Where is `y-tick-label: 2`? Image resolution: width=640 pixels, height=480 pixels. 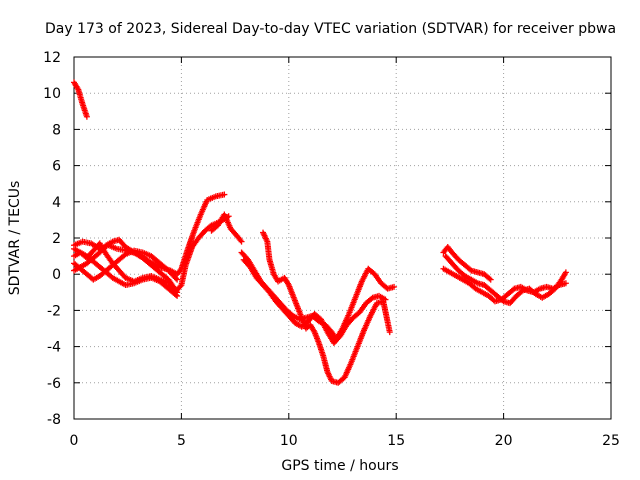
y-tick-label: 2 is located at coordinates (56, 239).